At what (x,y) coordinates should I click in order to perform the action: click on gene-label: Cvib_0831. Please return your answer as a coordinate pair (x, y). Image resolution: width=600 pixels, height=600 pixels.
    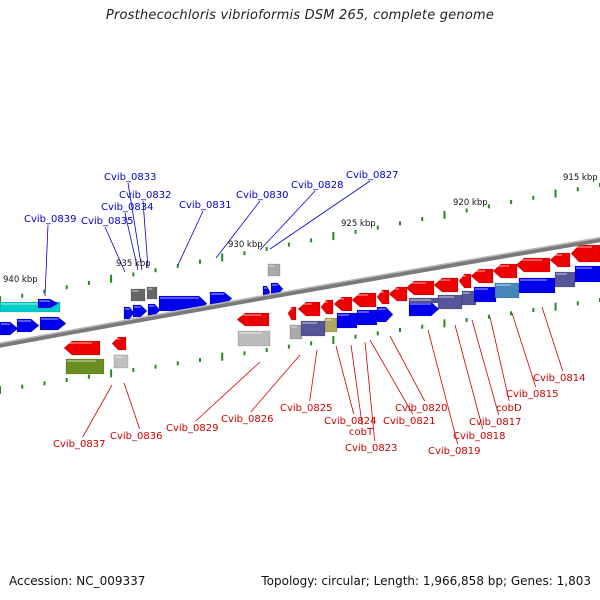
    Looking at the image, I should click on (205, 205).